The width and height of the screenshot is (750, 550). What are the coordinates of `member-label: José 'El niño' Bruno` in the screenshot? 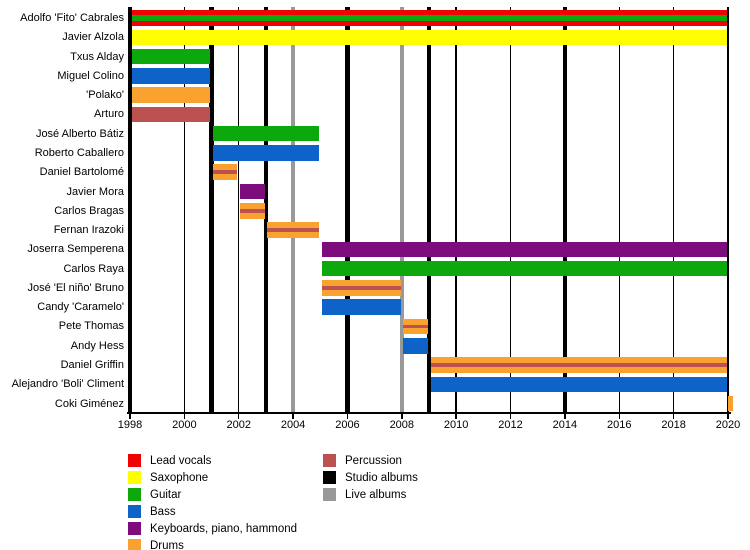 It's located at (75, 287).